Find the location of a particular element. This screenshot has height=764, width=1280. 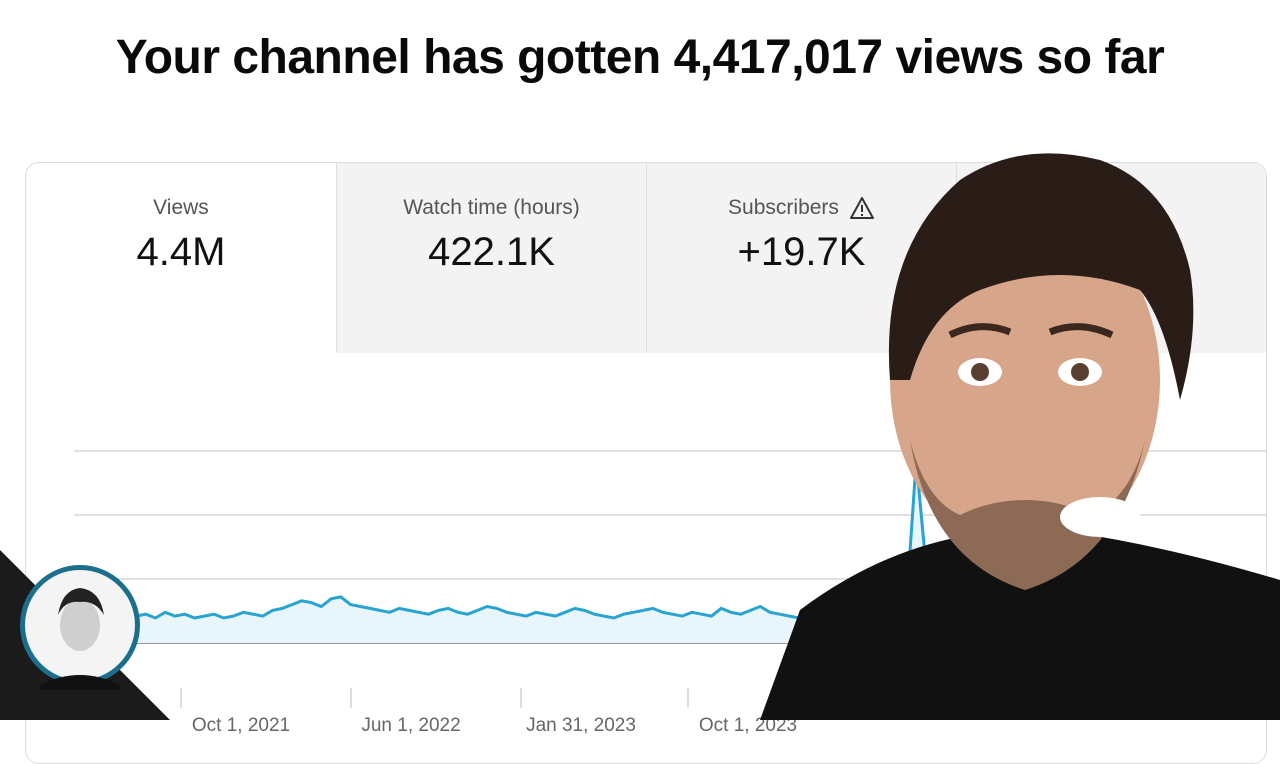

views-line is located at coordinates (531, 540).